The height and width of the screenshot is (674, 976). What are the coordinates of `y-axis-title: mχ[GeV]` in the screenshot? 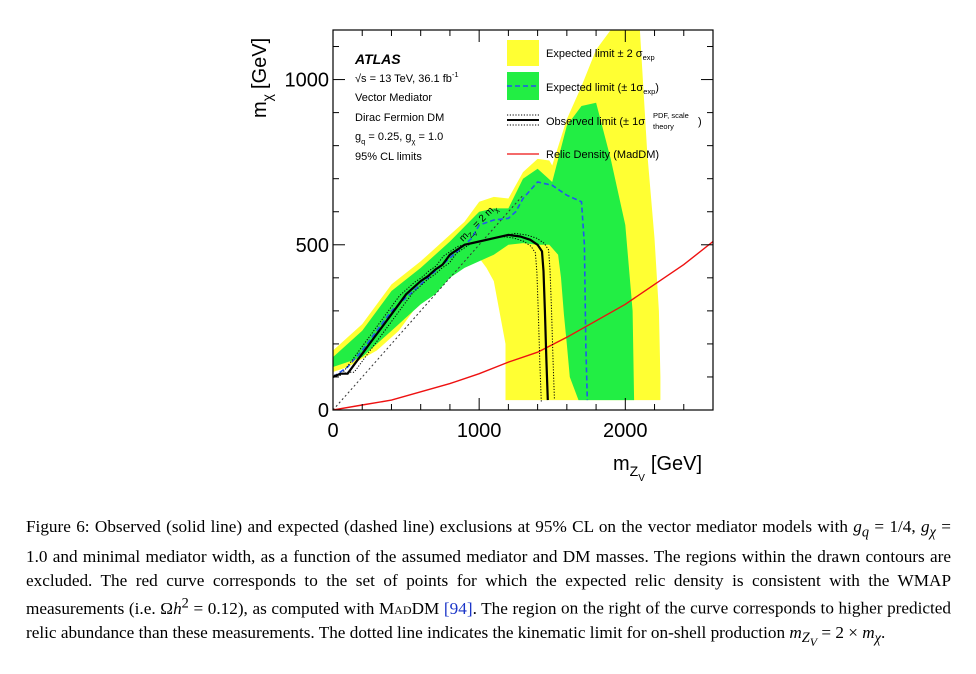 It's located at (262, 78).